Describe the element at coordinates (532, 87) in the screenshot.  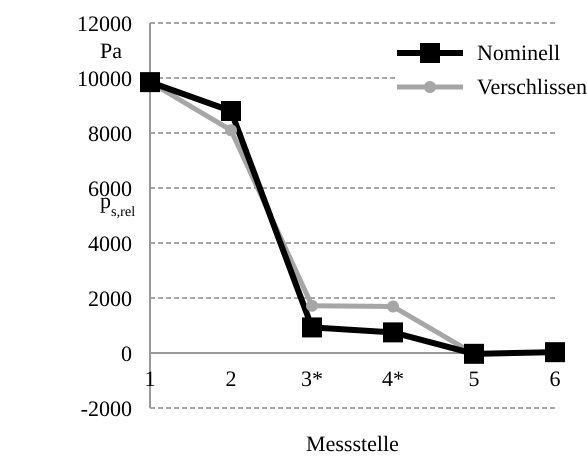
I see `legend-label: Verschlissen` at that location.